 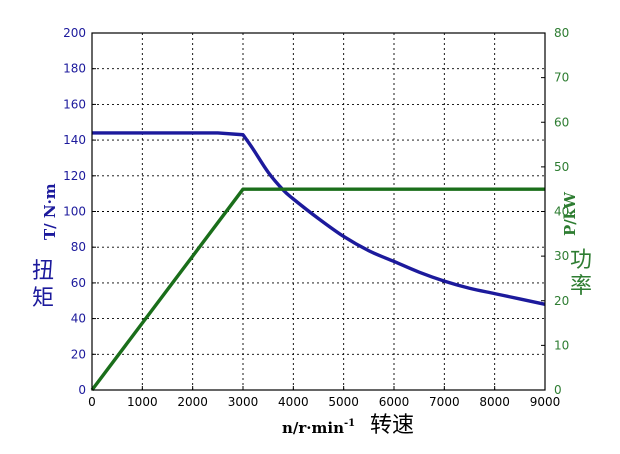 What do you see at coordinates (561, 122) in the screenshot?
I see `y-right-tick-label: 60` at bounding box center [561, 122].